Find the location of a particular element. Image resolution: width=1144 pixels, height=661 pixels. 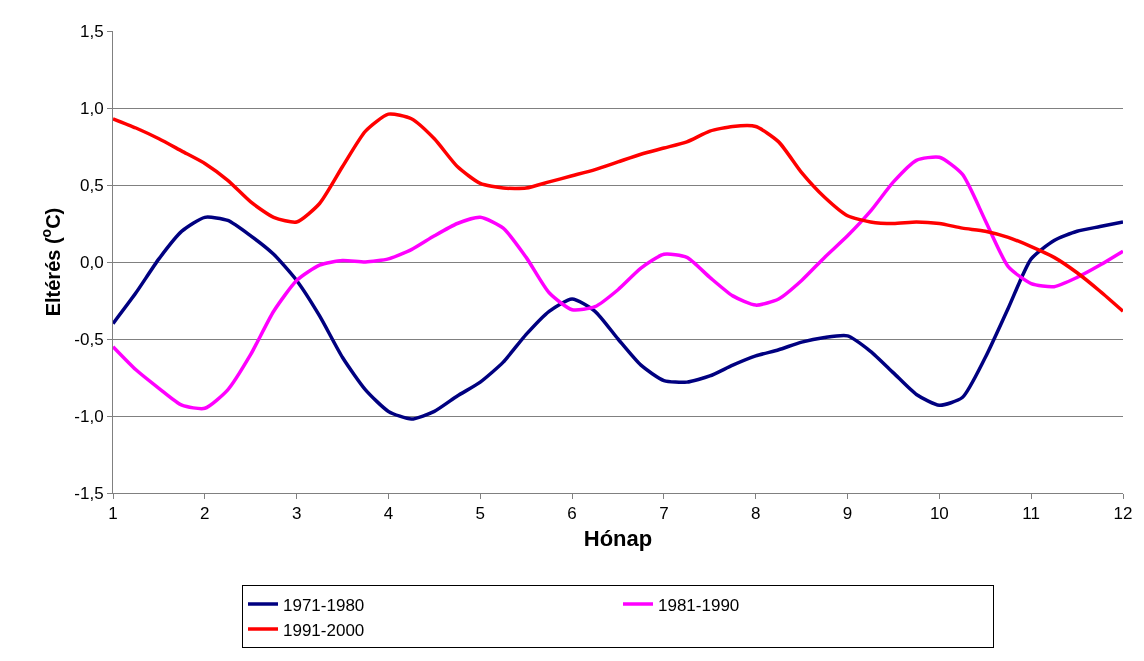

x-tick-label: 1 is located at coordinates (113, 514).